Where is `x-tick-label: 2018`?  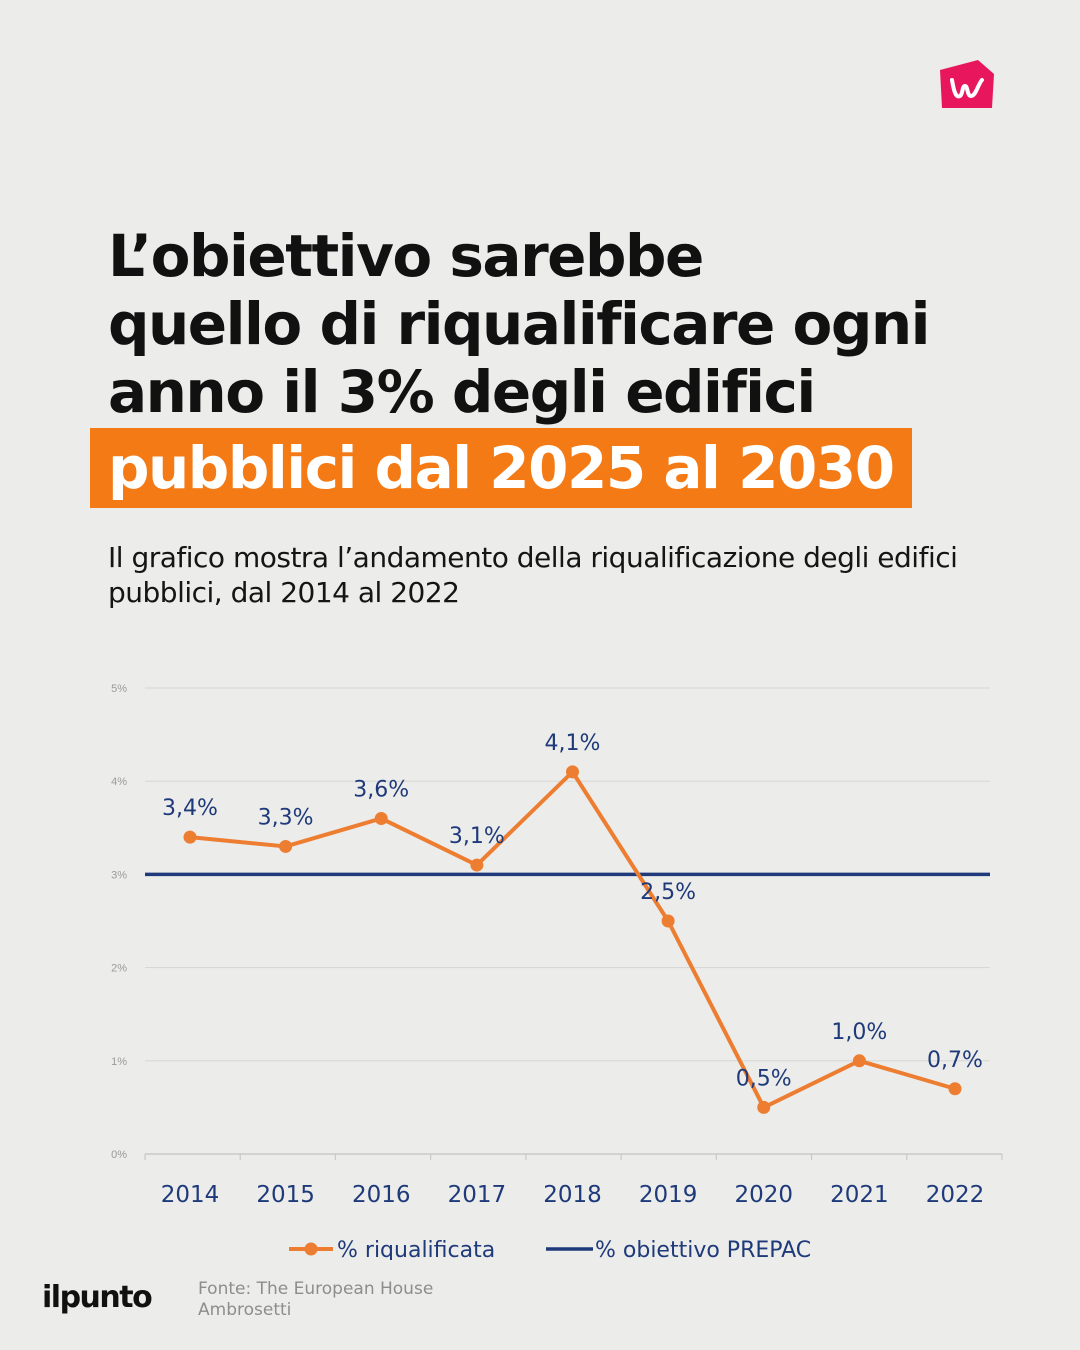 x-tick-label: 2018 is located at coordinates (572, 1195).